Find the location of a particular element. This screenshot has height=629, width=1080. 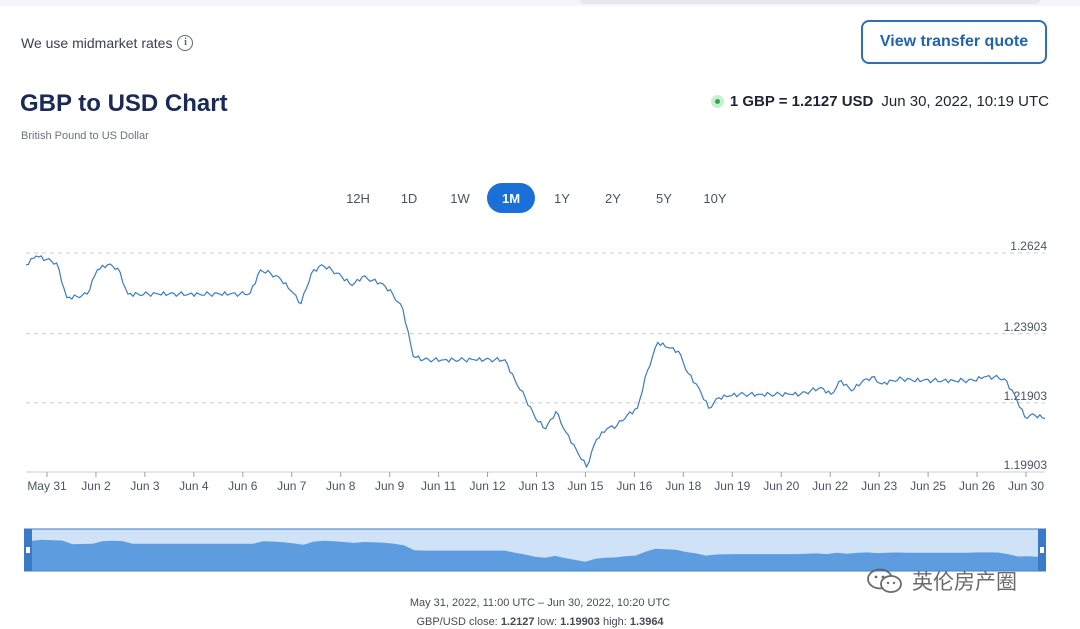

x-tick-label: Jun 30 is located at coordinates (1026, 486).